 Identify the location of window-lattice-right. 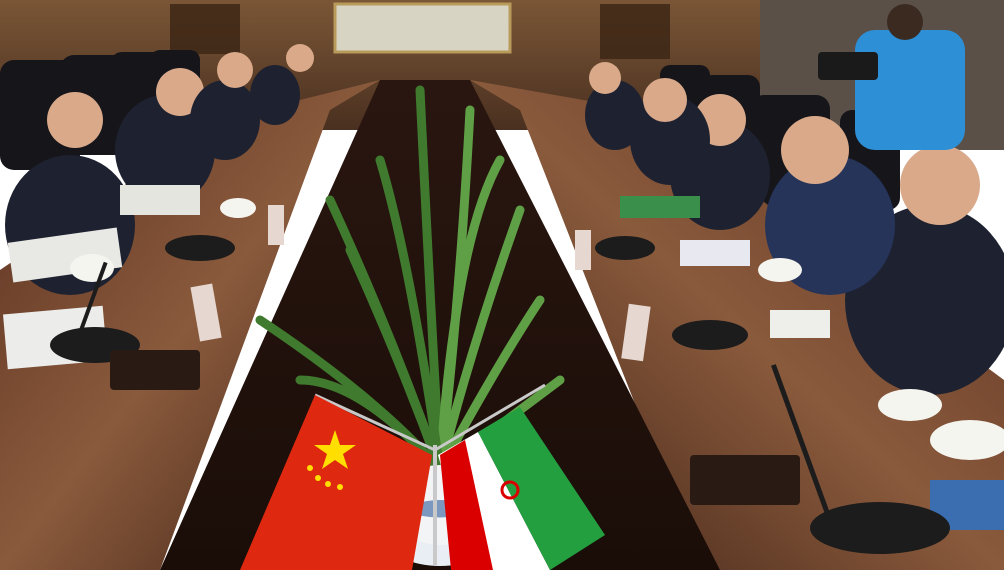
(635, 31).